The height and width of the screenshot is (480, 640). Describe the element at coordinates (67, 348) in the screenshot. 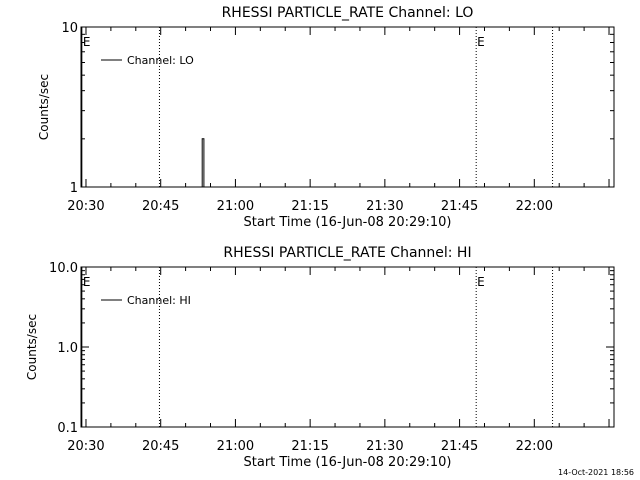

I see `y-tick-label: 1.0` at that location.